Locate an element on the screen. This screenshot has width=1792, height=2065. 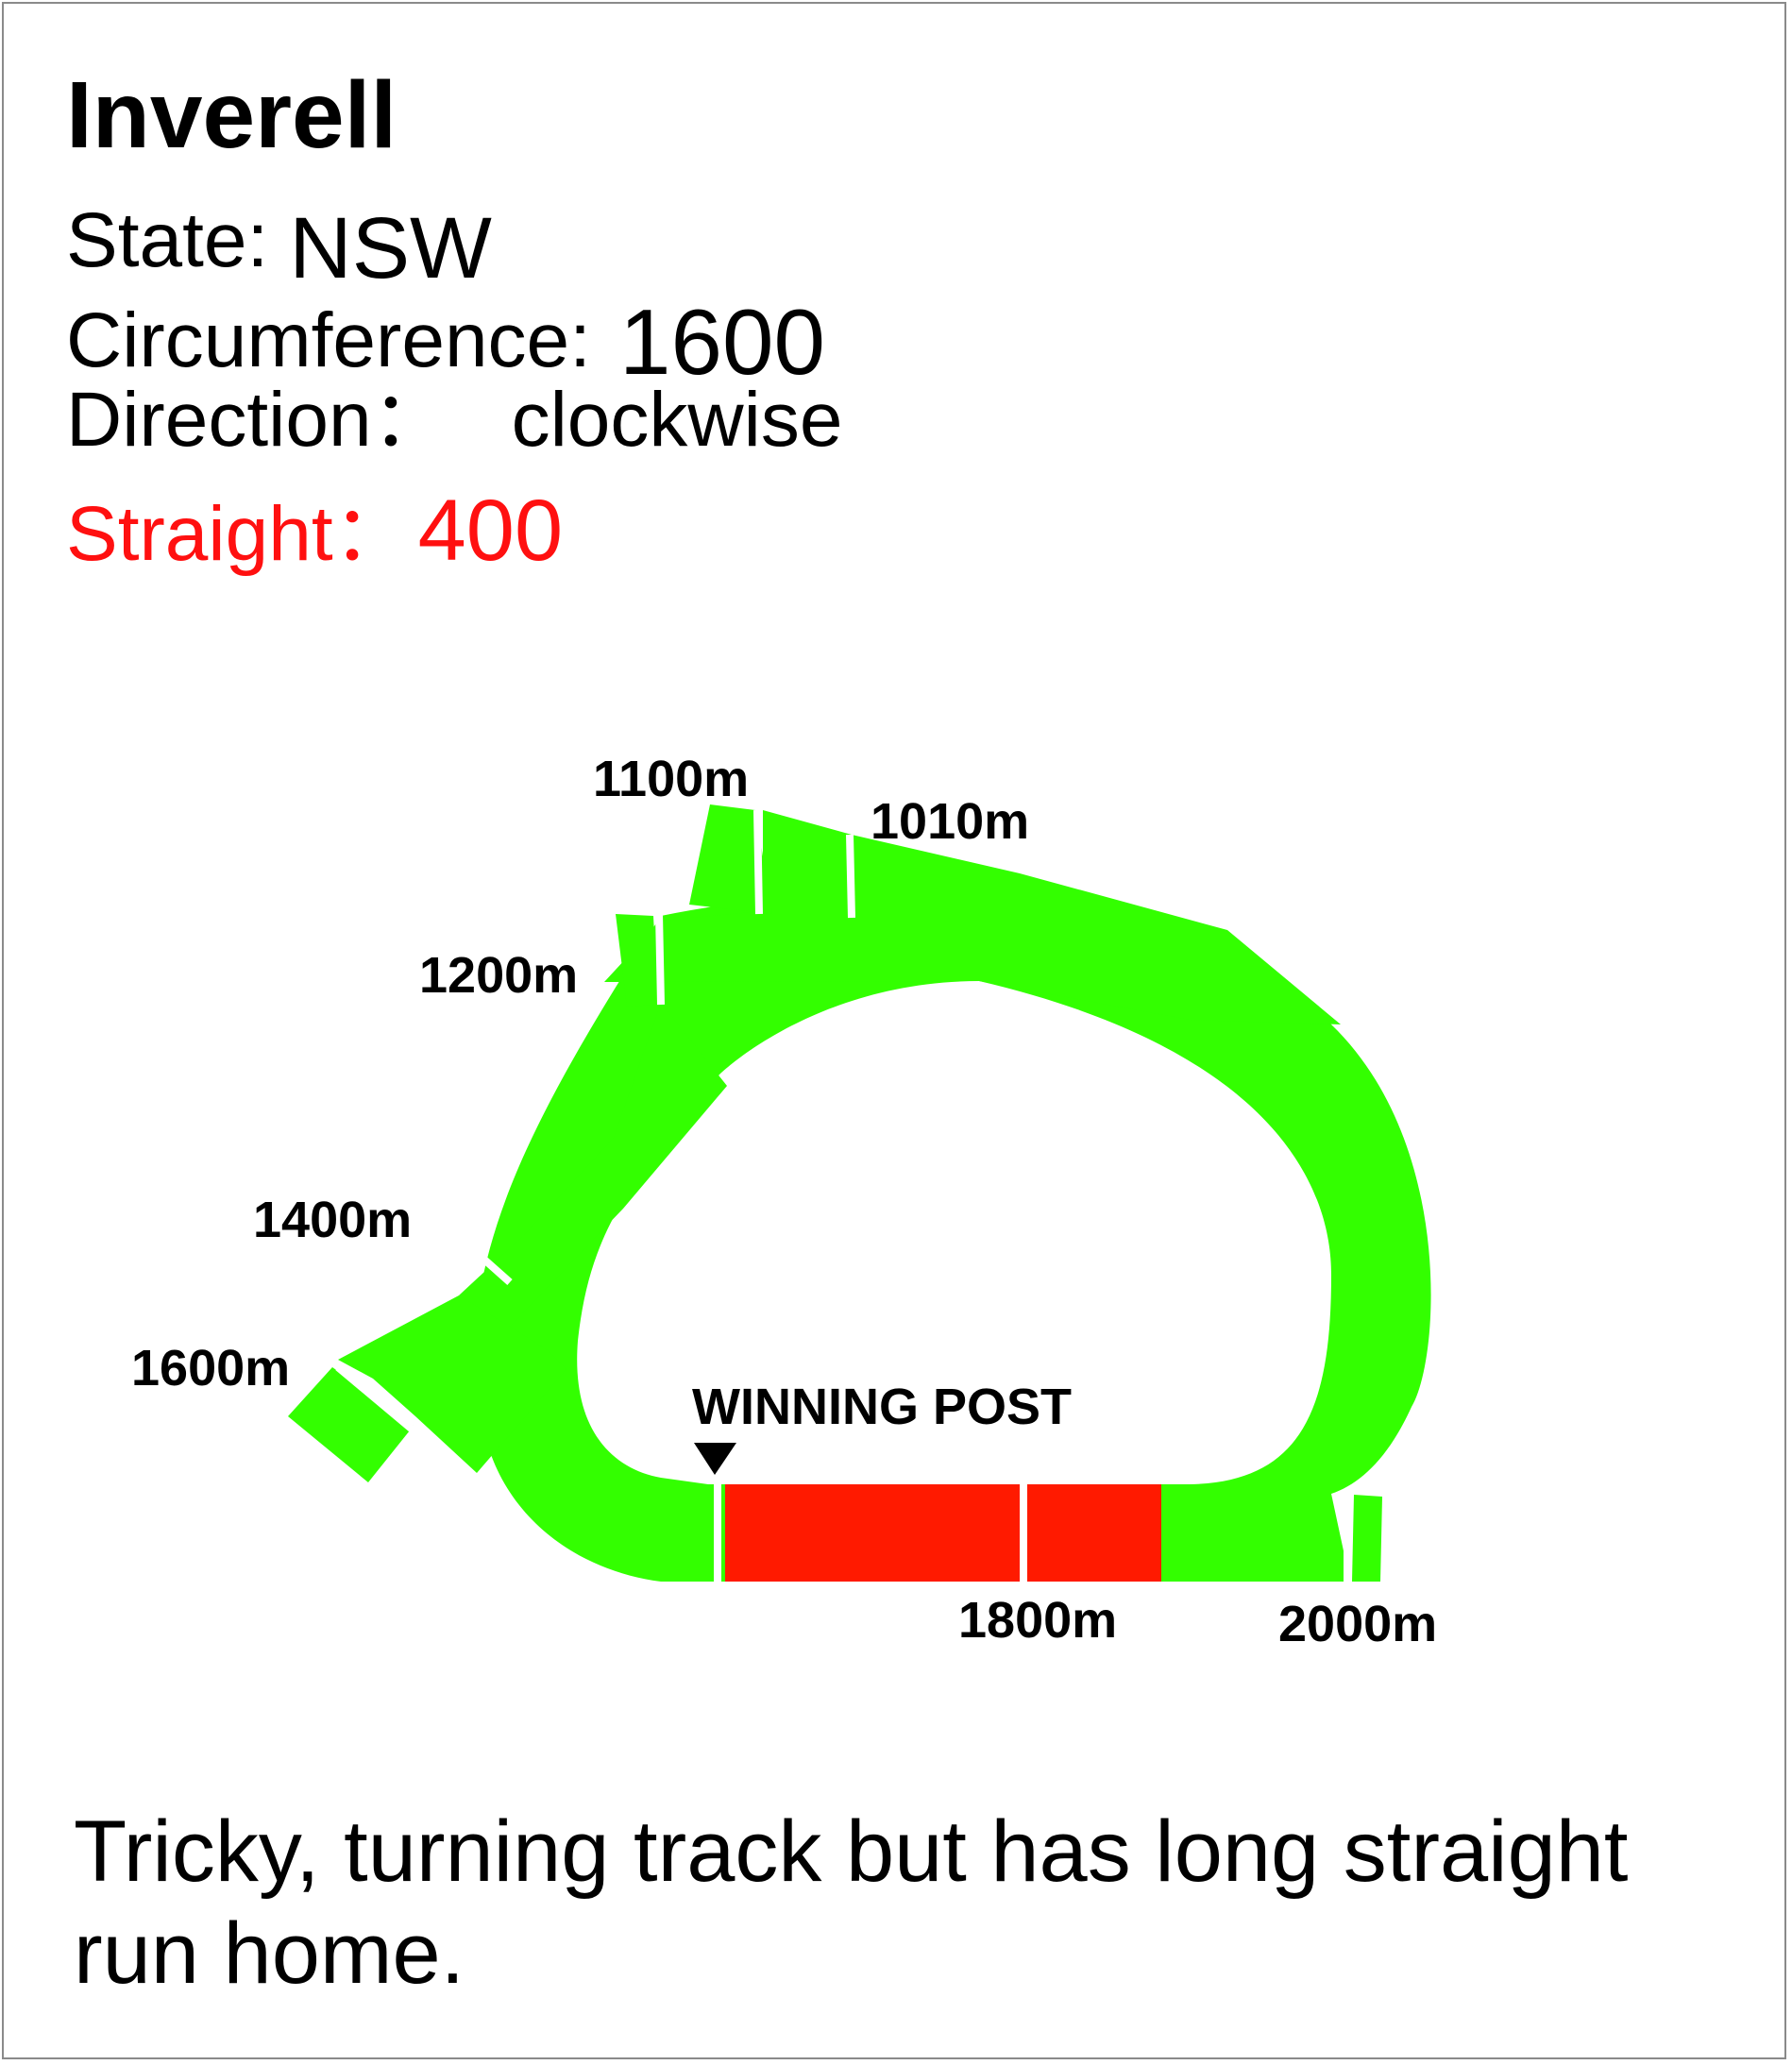
track-chute-2000 is located at coordinates (1367, 1539).